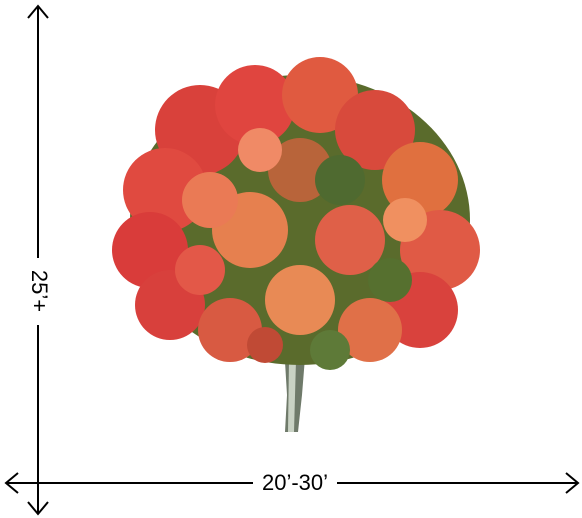  What do you see at coordinates (295, 482) in the screenshot?
I see `width-label: 20’-30’` at bounding box center [295, 482].